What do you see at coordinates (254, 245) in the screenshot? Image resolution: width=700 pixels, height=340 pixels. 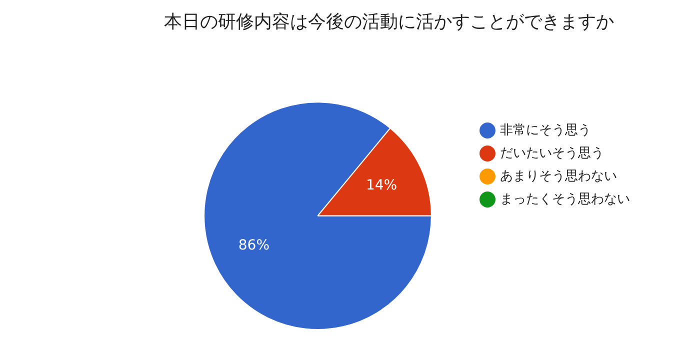 I see `data-label: 86%` at bounding box center [254, 245].